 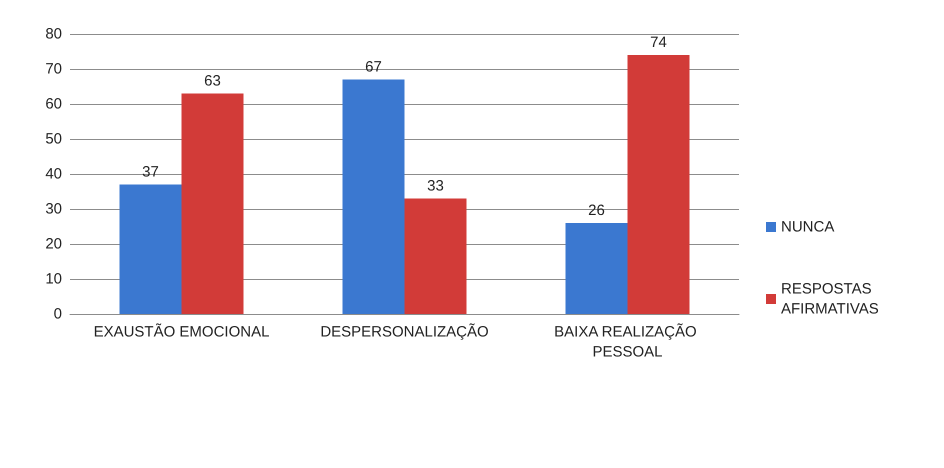 What do you see at coordinates (53, 104) in the screenshot?
I see `y-tick-label: 60` at bounding box center [53, 104].